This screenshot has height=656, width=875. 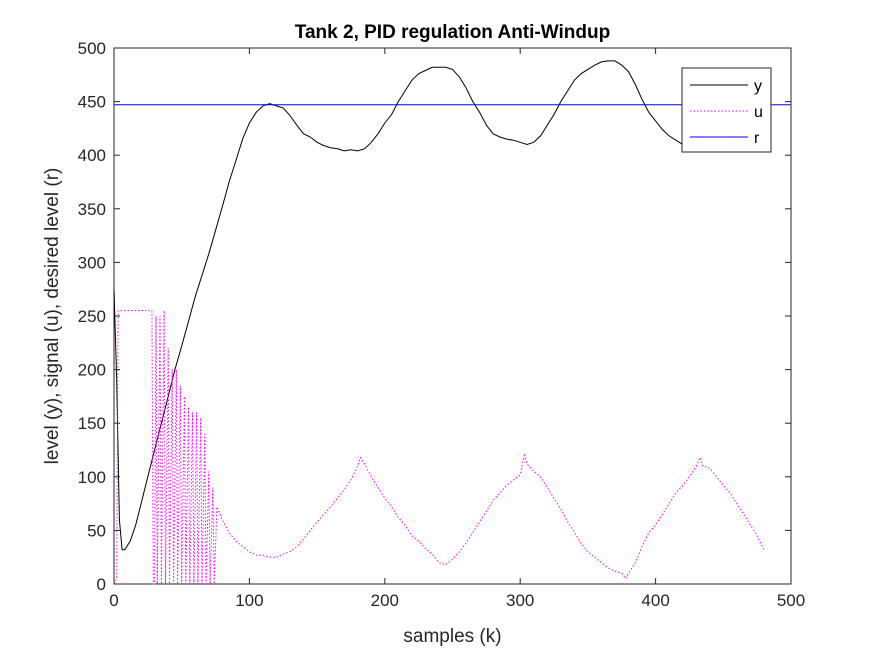 What do you see at coordinates (520, 600) in the screenshot?
I see `x-tick-label: 300` at bounding box center [520, 600].